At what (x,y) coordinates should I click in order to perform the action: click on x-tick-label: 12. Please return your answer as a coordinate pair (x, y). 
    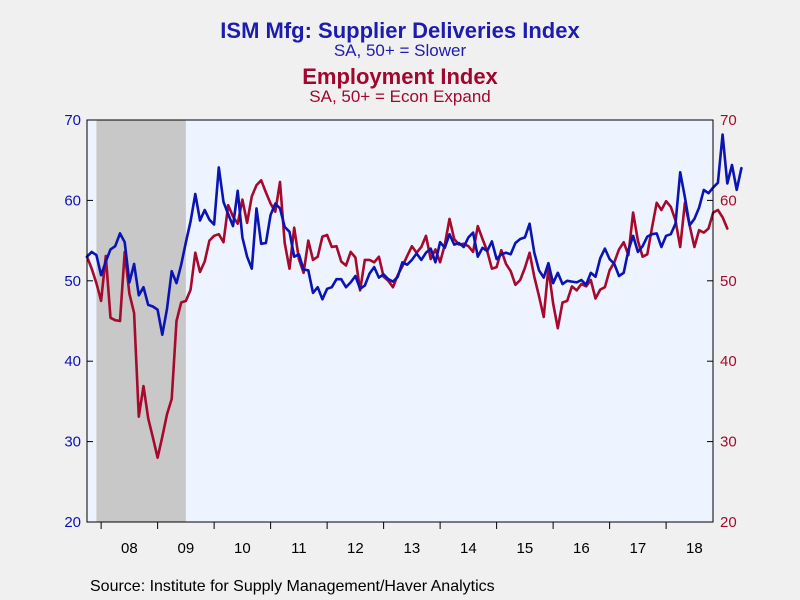
    Looking at the image, I should click on (355, 548).